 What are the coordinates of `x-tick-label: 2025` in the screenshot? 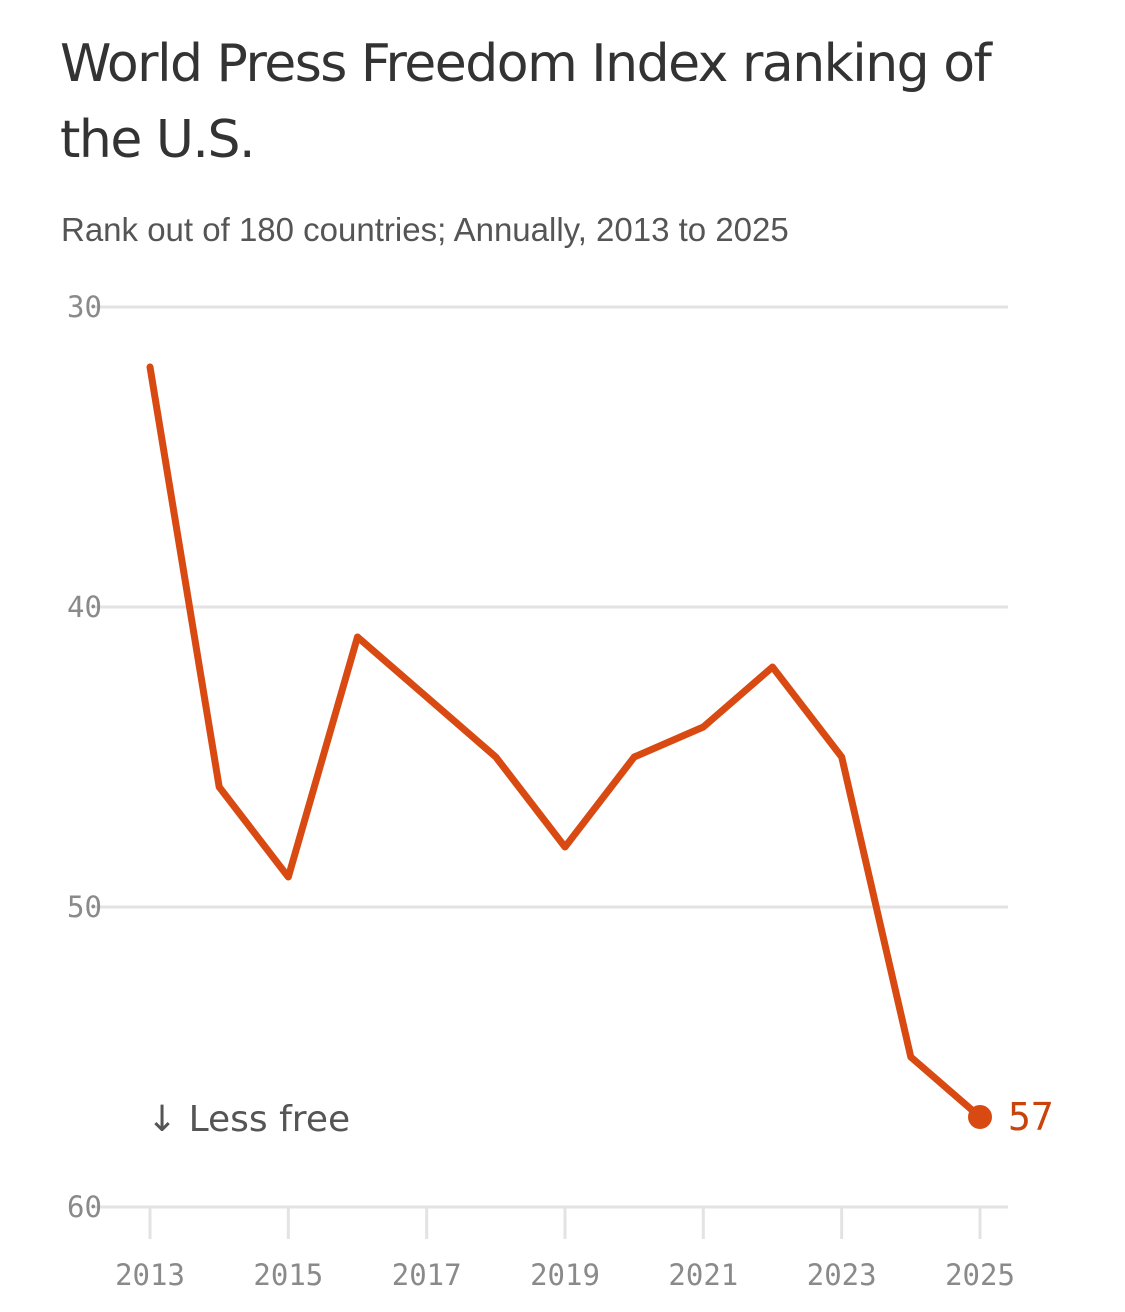 It's located at (980, 1275).